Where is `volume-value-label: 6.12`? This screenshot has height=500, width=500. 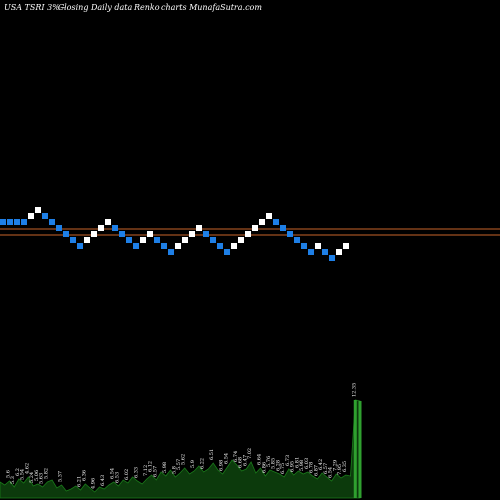 volume-value-label: 6.12 is located at coordinates (151, 466).